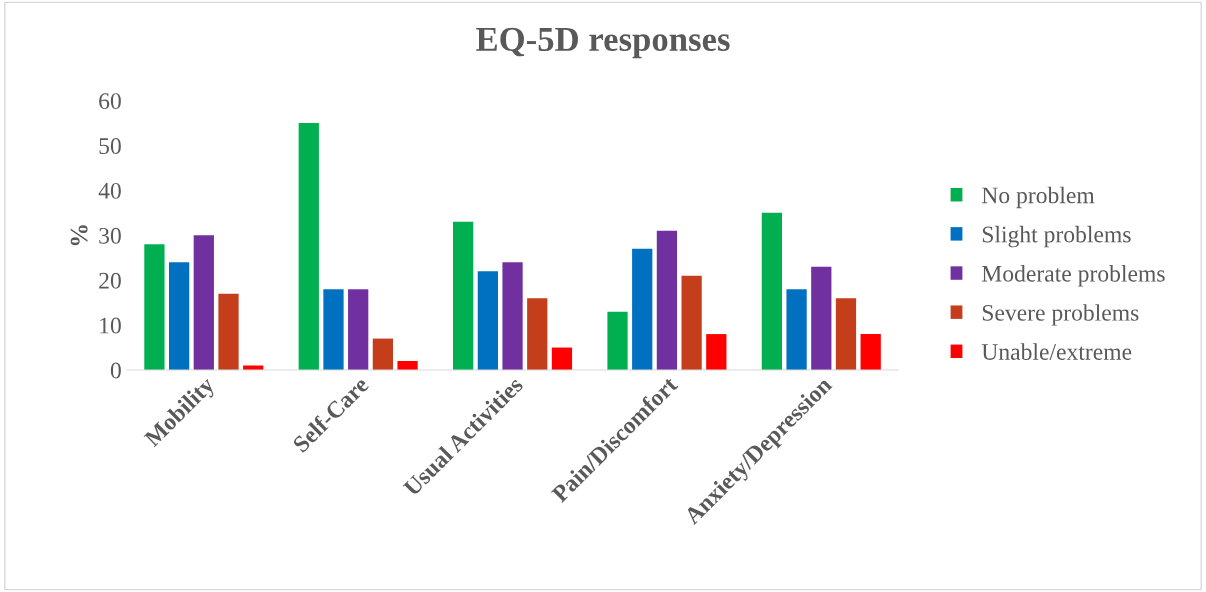 The width and height of the screenshot is (1206, 592). What do you see at coordinates (110, 325) in the screenshot?
I see `y-tick-label: 10` at bounding box center [110, 325].